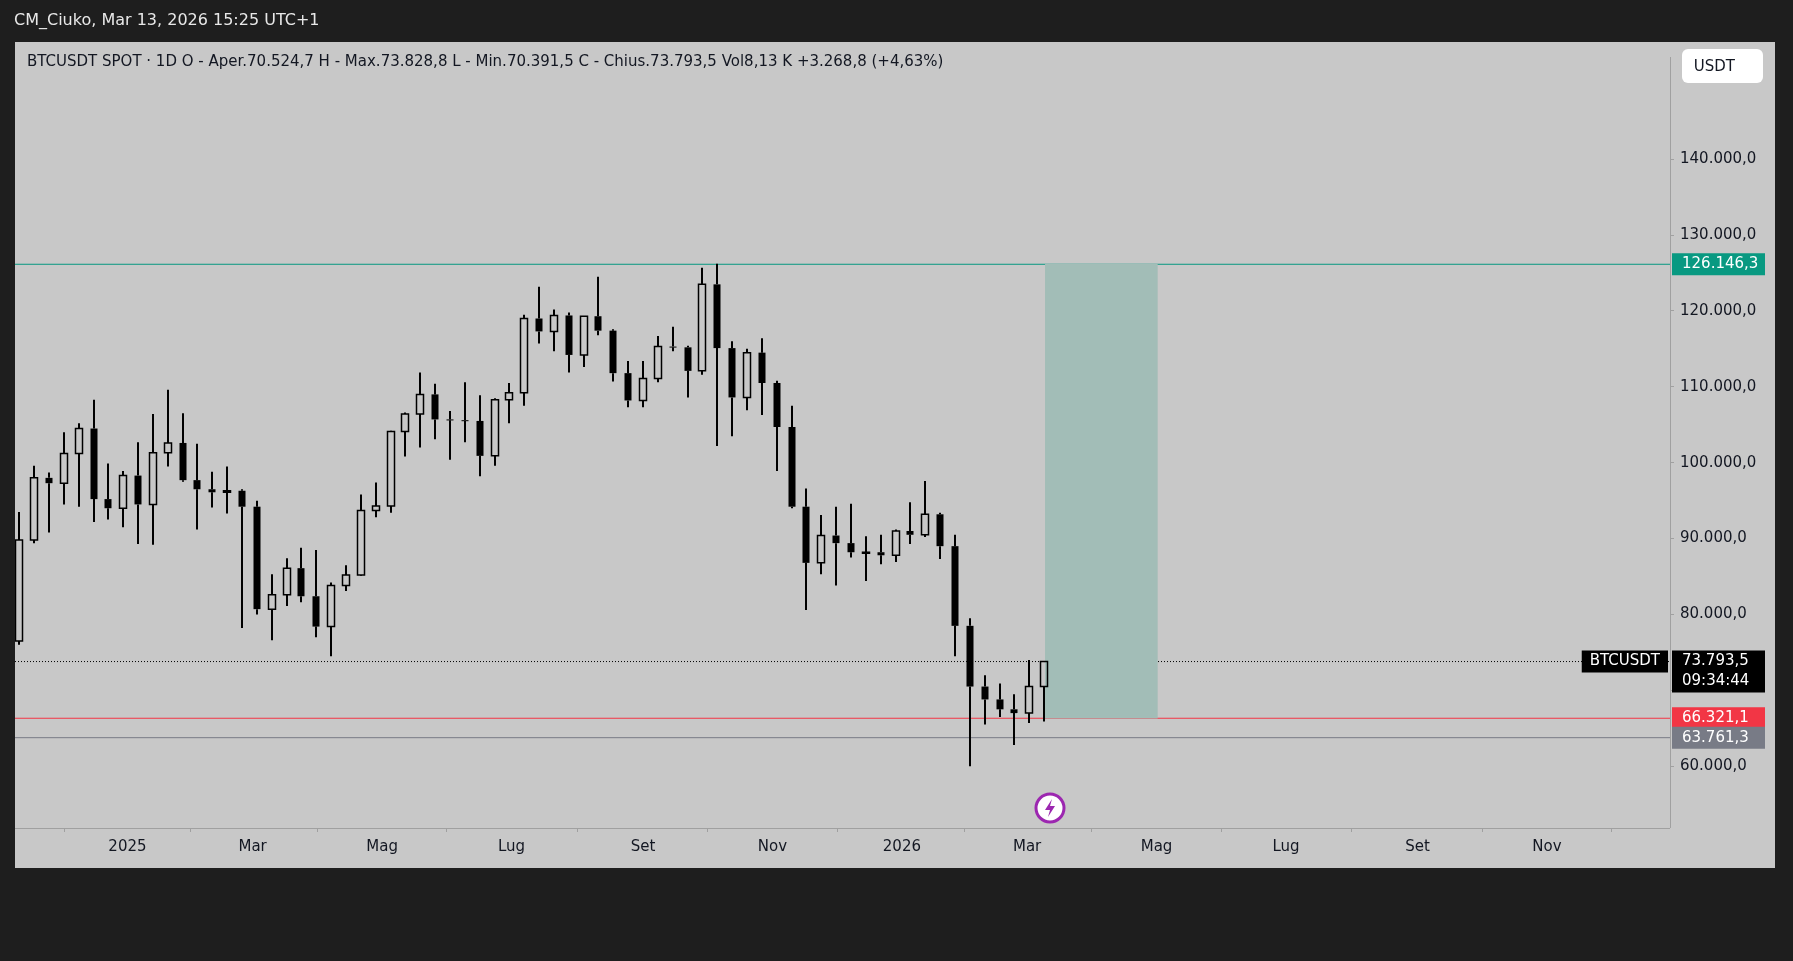 The height and width of the screenshot is (961, 1793). Describe the element at coordinates (485, 61) in the screenshot. I see `chart-title: BTCUSDT SPOT · 1D O - Aper.70.524,7 H - Max.73.828,8 L - Min.70.391,5 C - Chius.73.793,5 Vol8,13 K +3.268,8 (+4,63%)` at that location.